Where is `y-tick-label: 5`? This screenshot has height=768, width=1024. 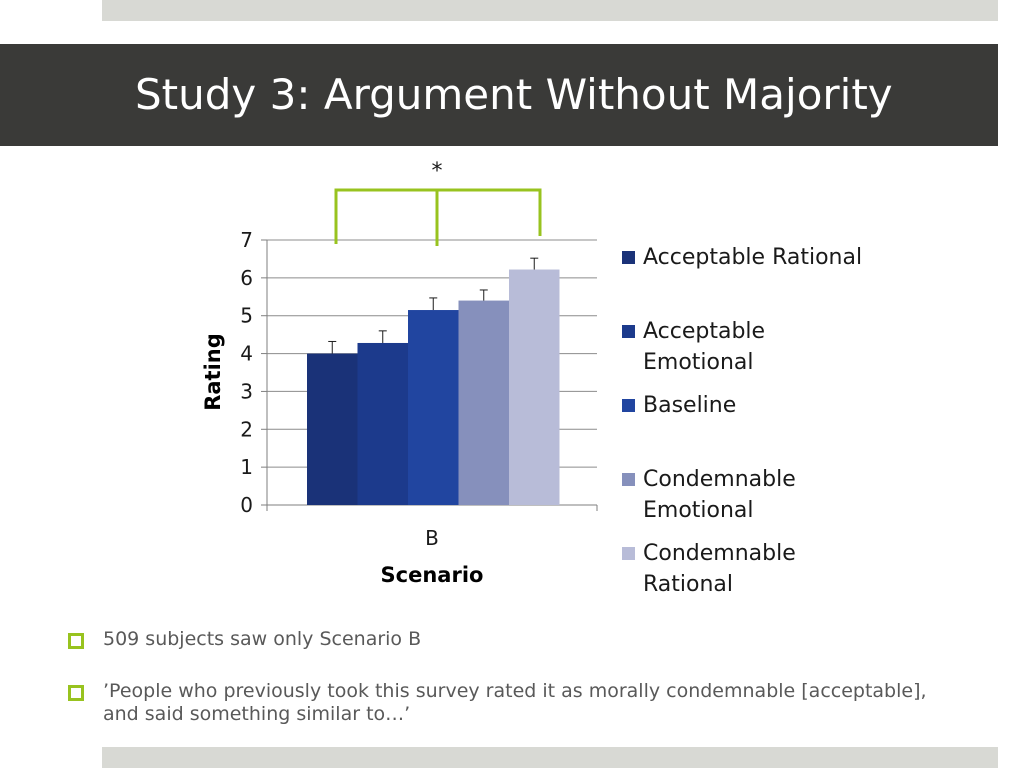 y-tick-label: 5 is located at coordinates (246, 316).